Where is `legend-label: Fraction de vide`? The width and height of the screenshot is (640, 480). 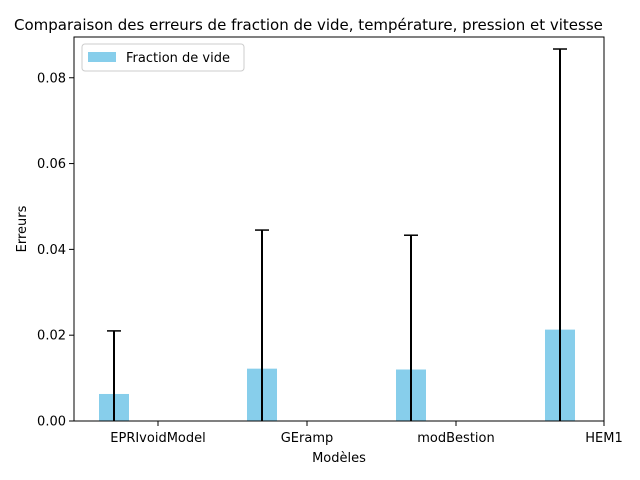 legend-label: Fraction de vide is located at coordinates (178, 58).